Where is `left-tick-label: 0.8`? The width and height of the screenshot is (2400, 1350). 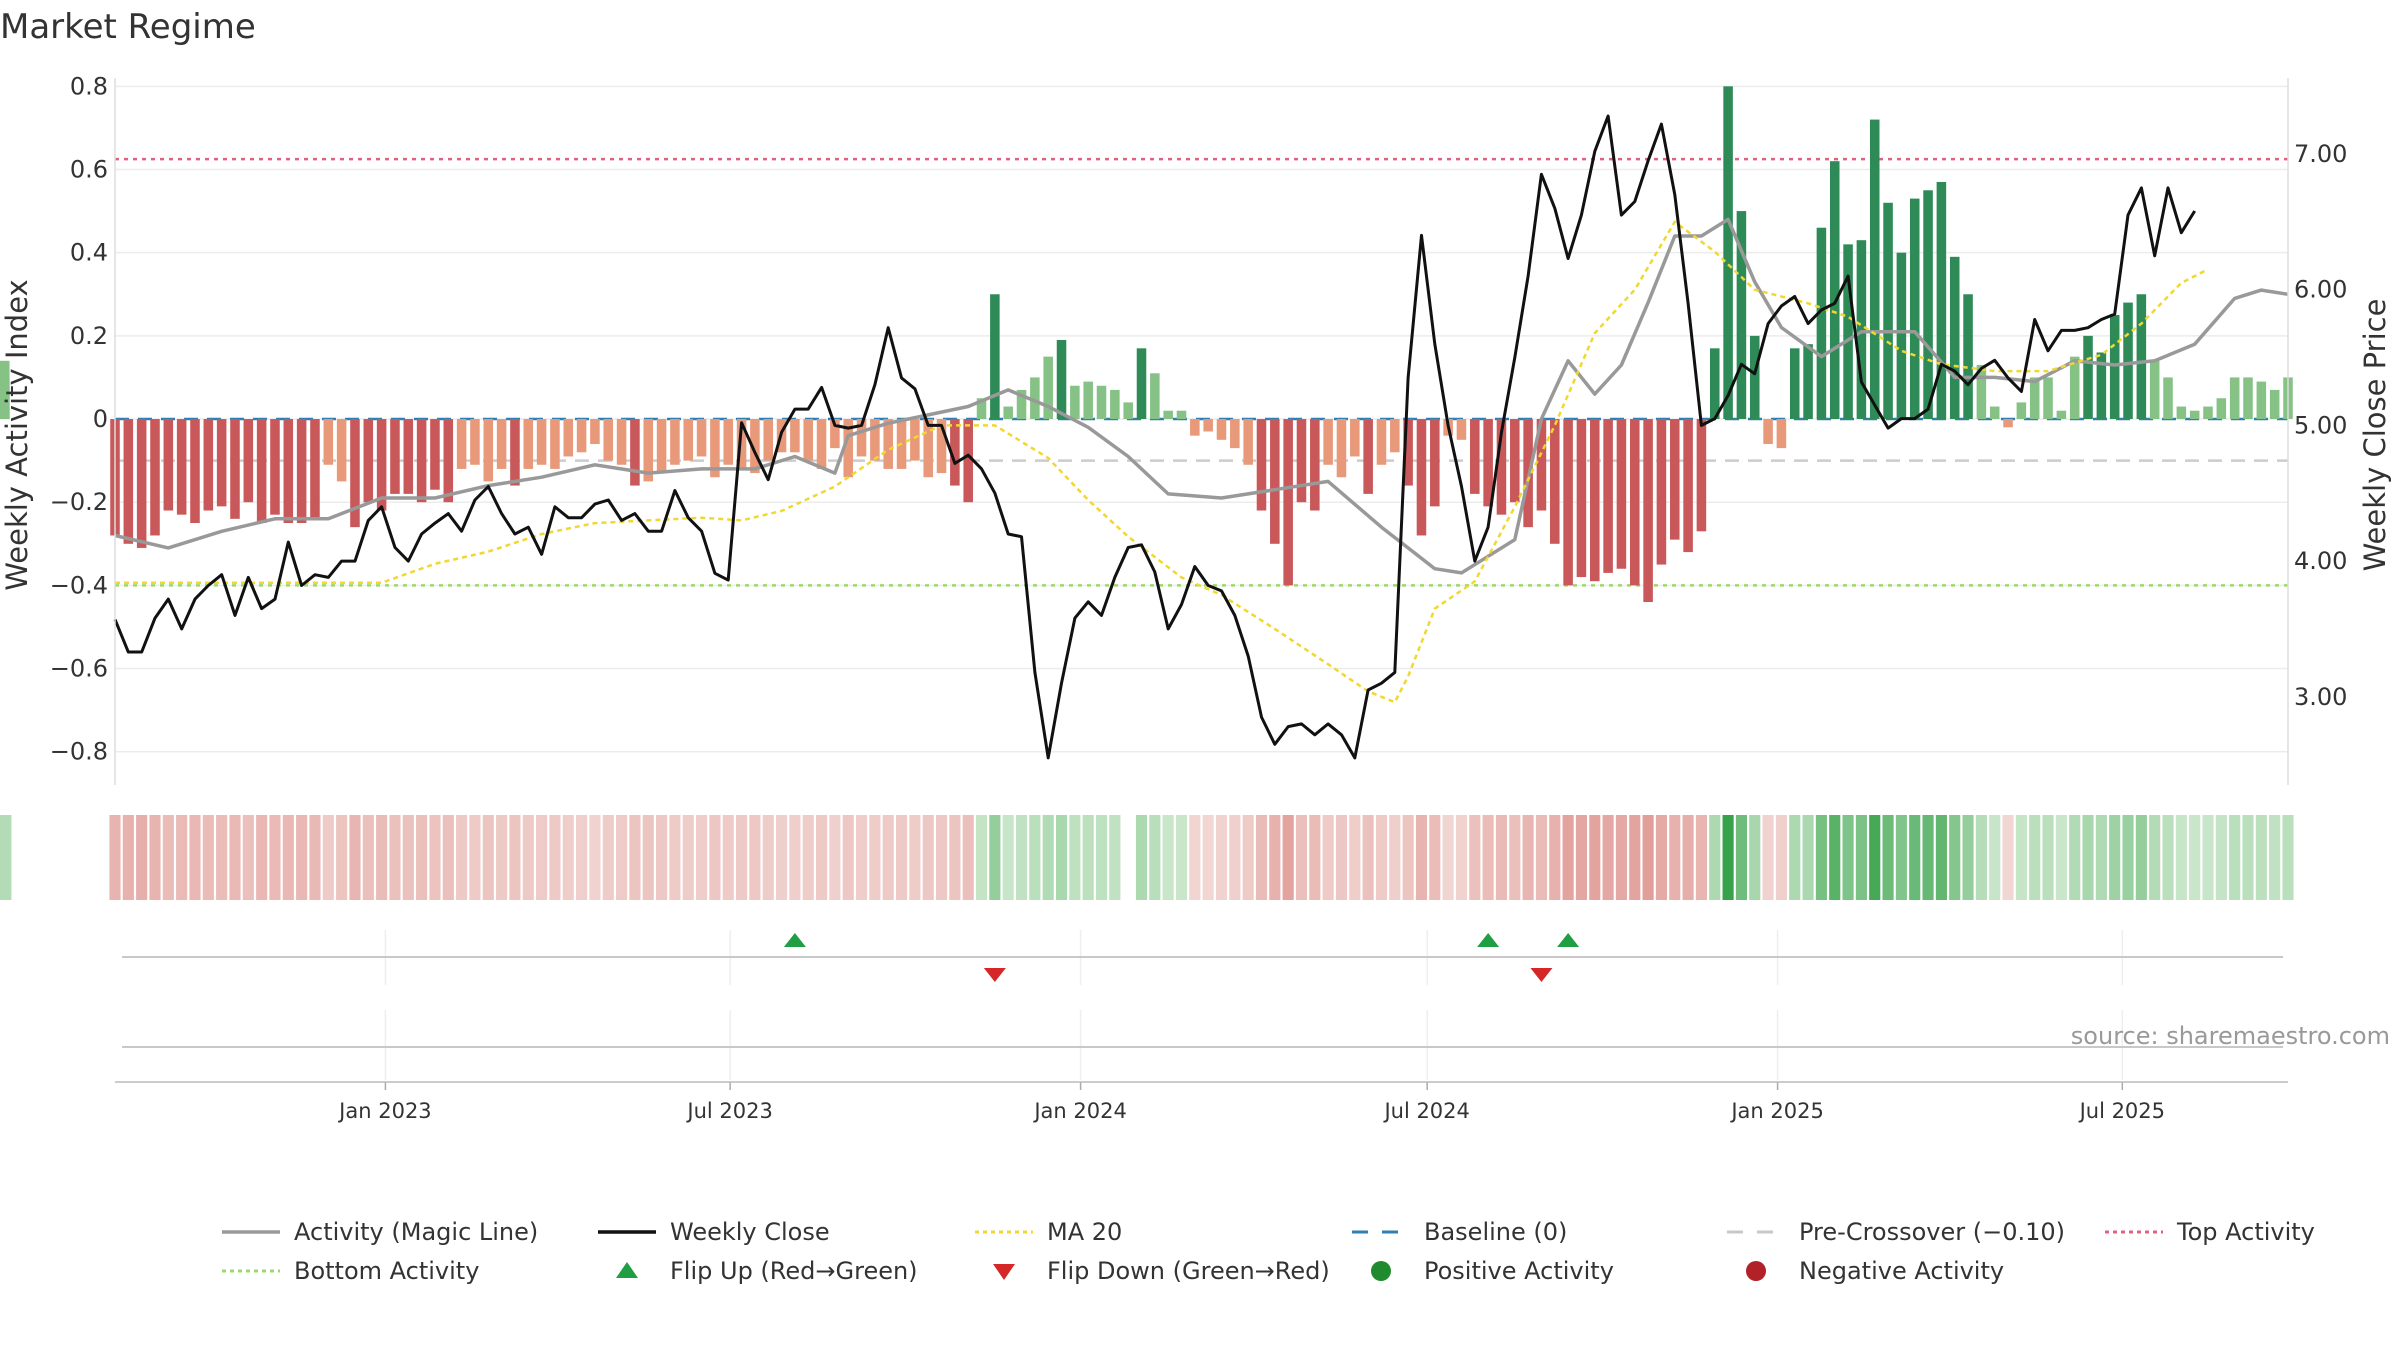 left-tick-label: 0.8 is located at coordinates (89, 86).